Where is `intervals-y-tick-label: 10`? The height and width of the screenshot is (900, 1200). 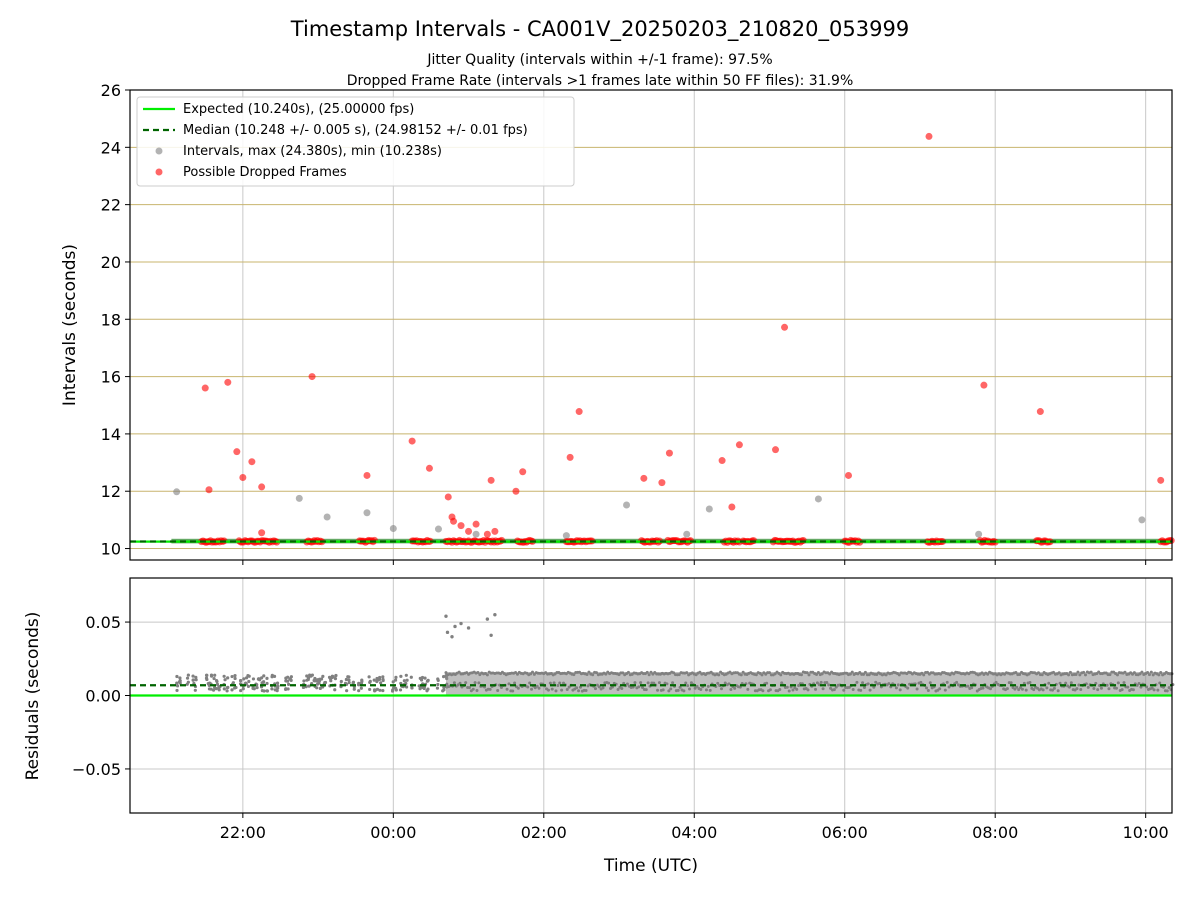
intervals-y-tick-label: 10 is located at coordinates (111, 549).